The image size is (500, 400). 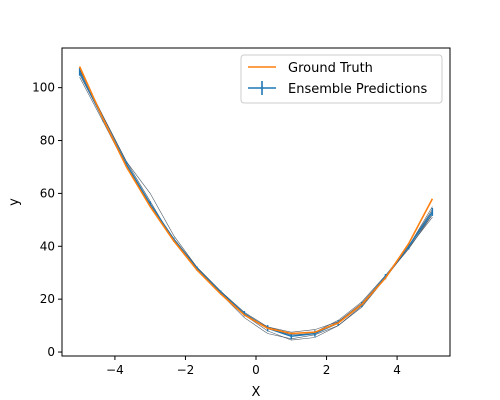 What do you see at coordinates (327, 370) in the screenshot?
I see `x-tick-label: 2` at bounding box center [327, 370].